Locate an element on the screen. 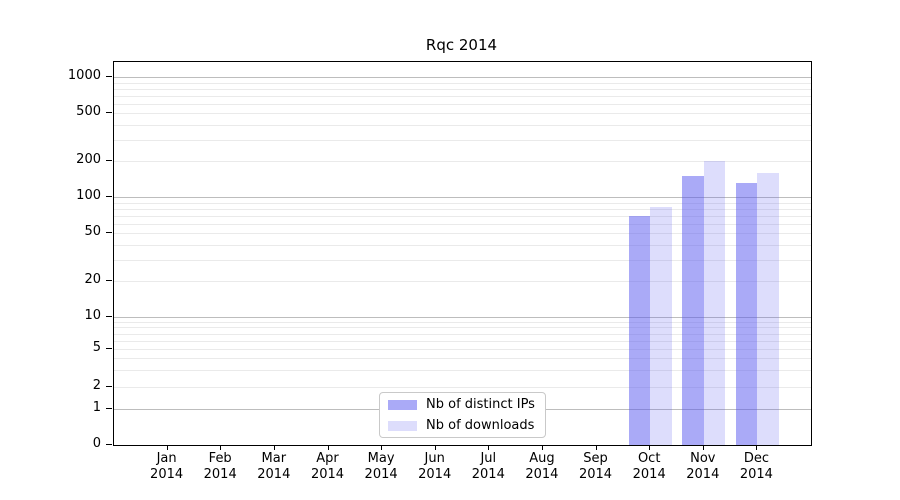 This screenshot has height=500, width=900. y-tick-label-200: 200 is located at coordinates (88, 159).